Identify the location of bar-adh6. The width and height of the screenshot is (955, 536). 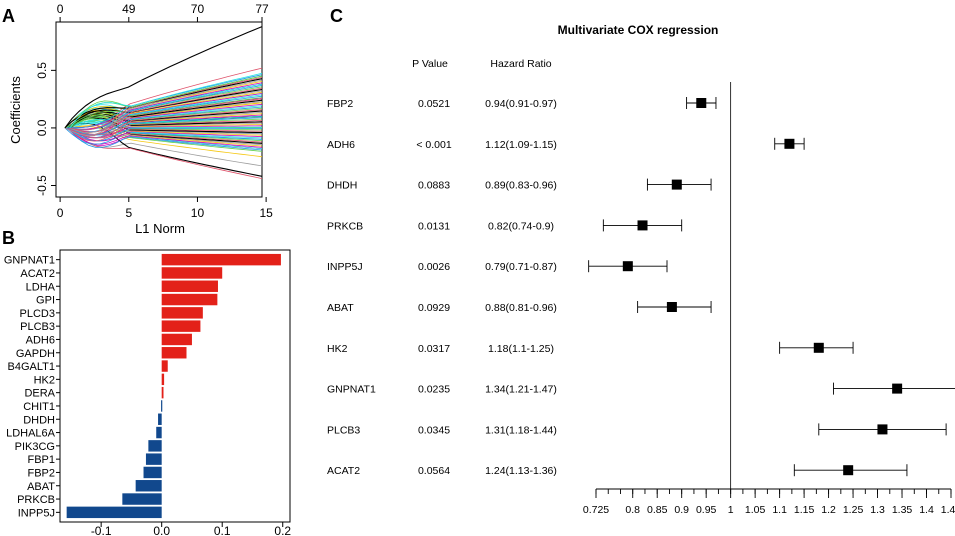
(176, 339).